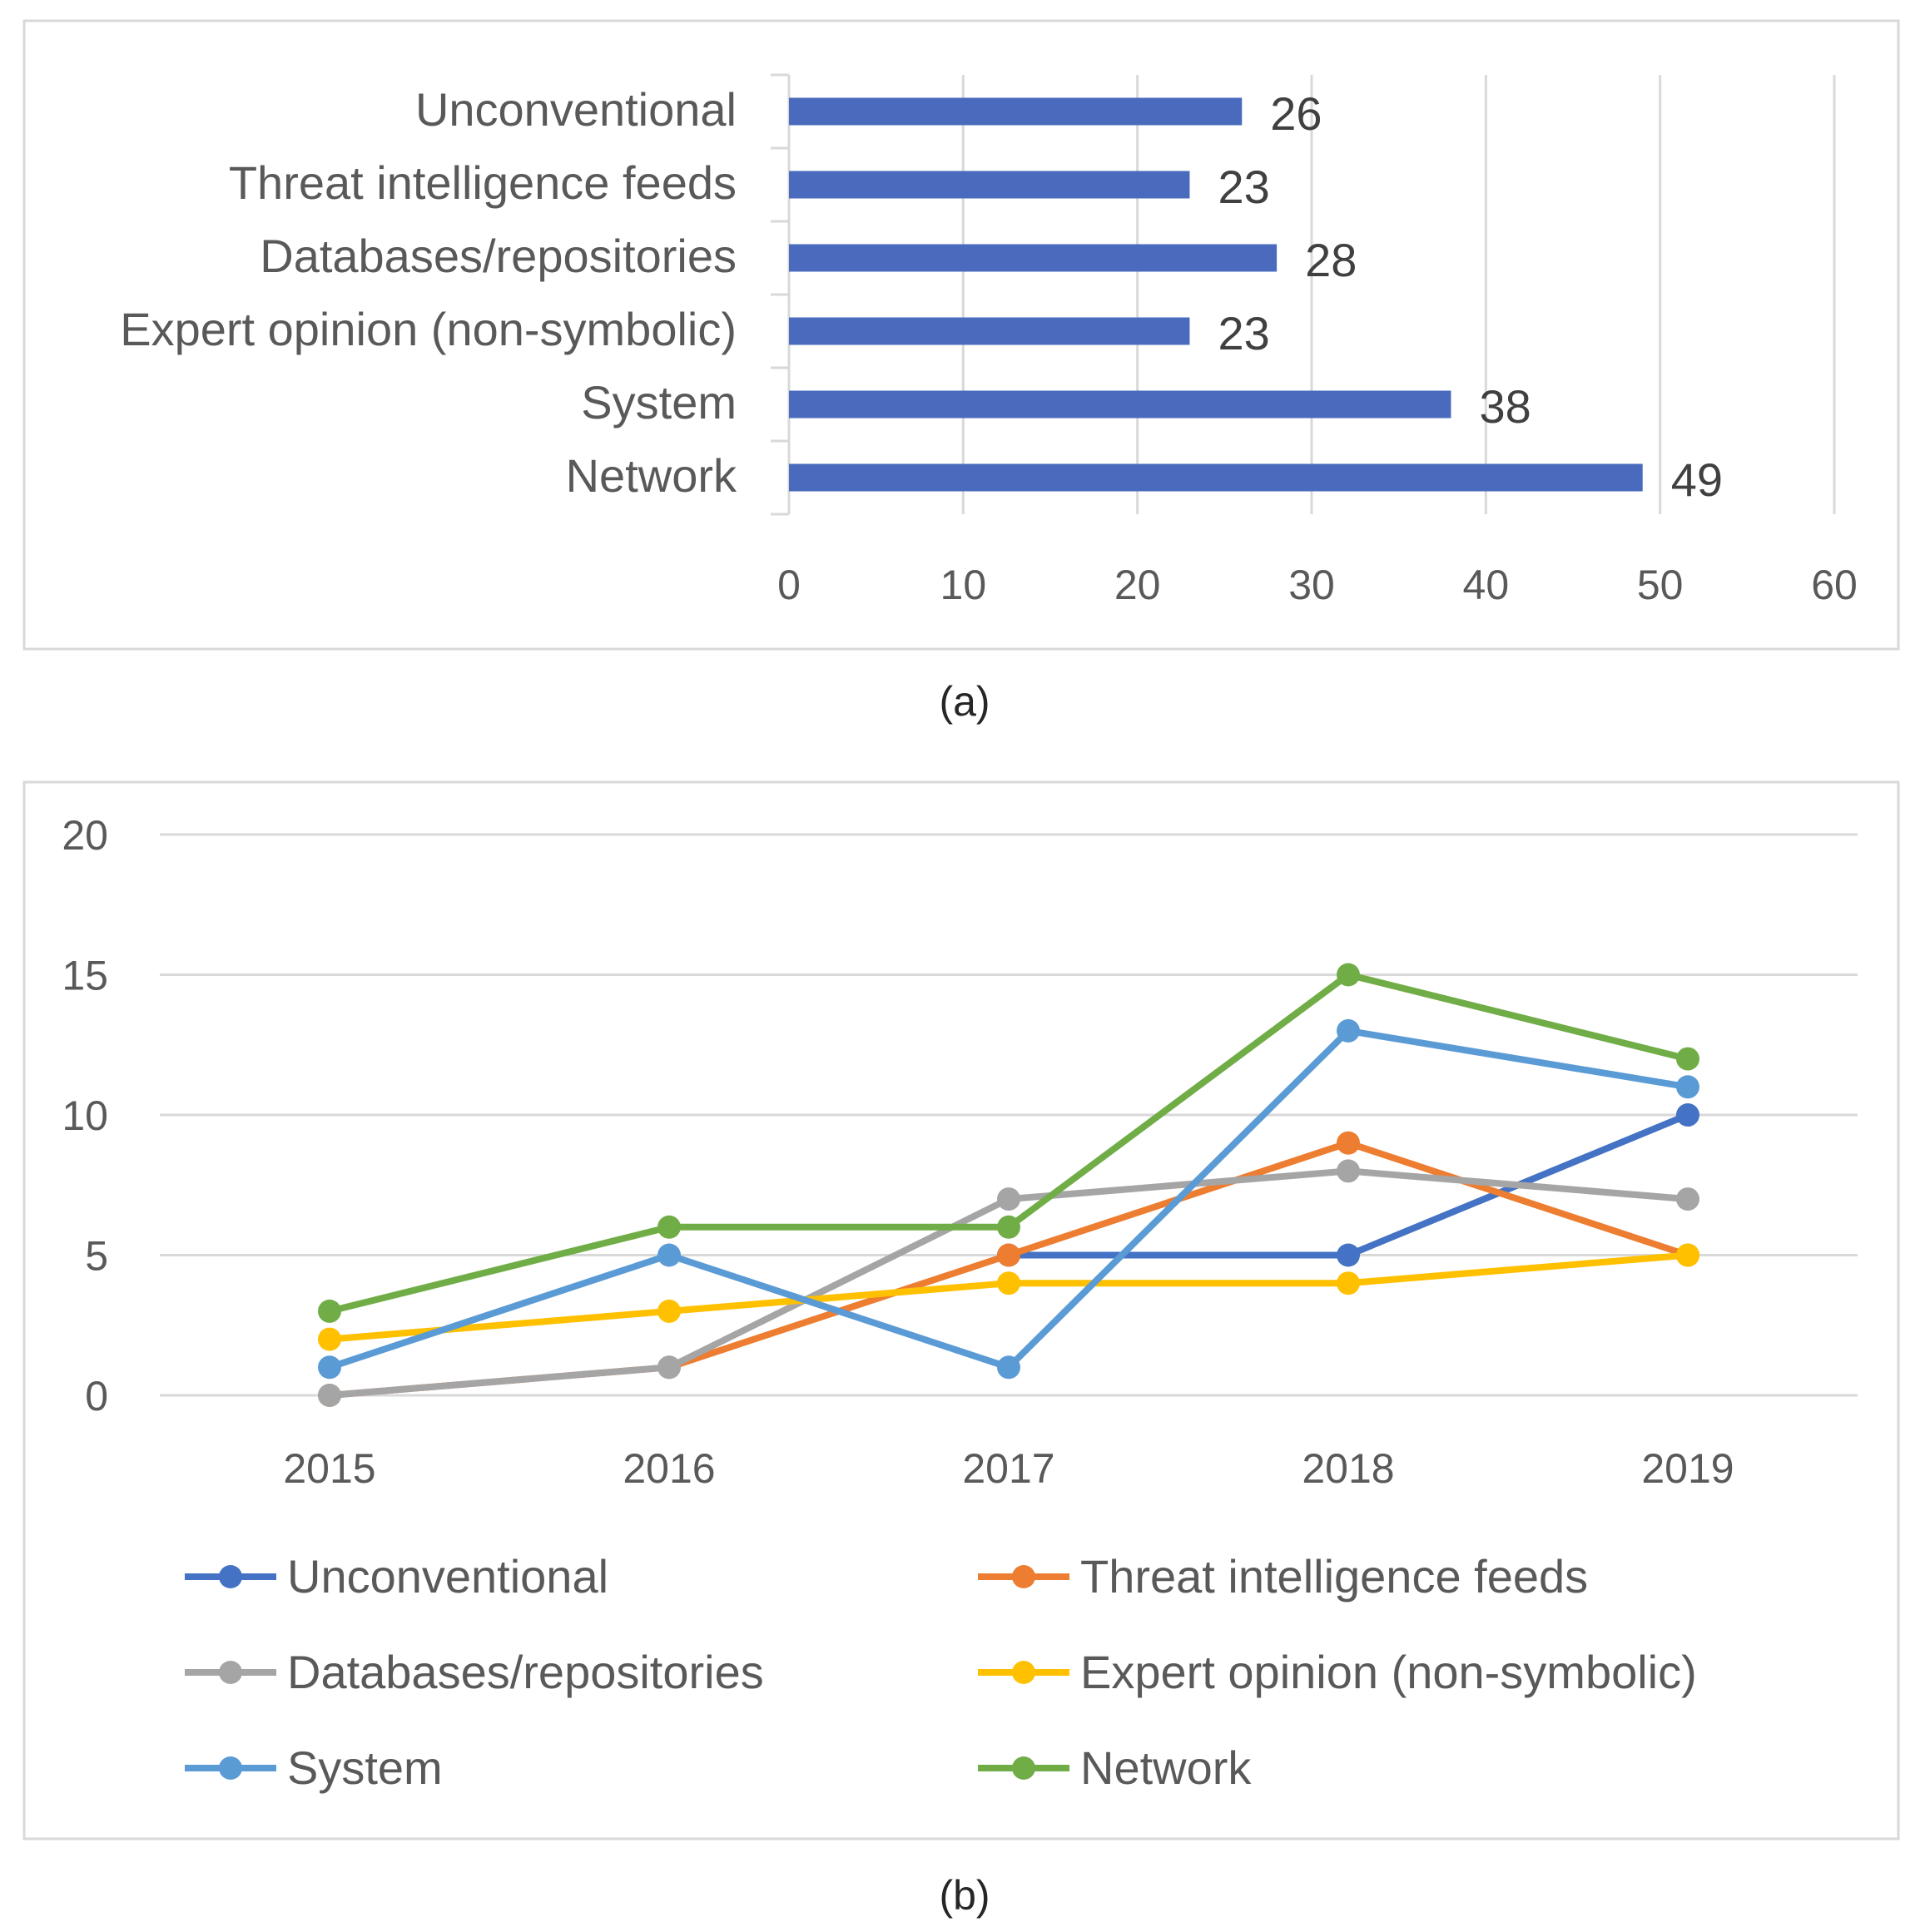 Image resolution: width=1930 pixels, height=1932 pixels. What do you see at coordinates (963, 585) in the screenshot?
I see `x-tick-label: 10` at bounding box center [963, 585].